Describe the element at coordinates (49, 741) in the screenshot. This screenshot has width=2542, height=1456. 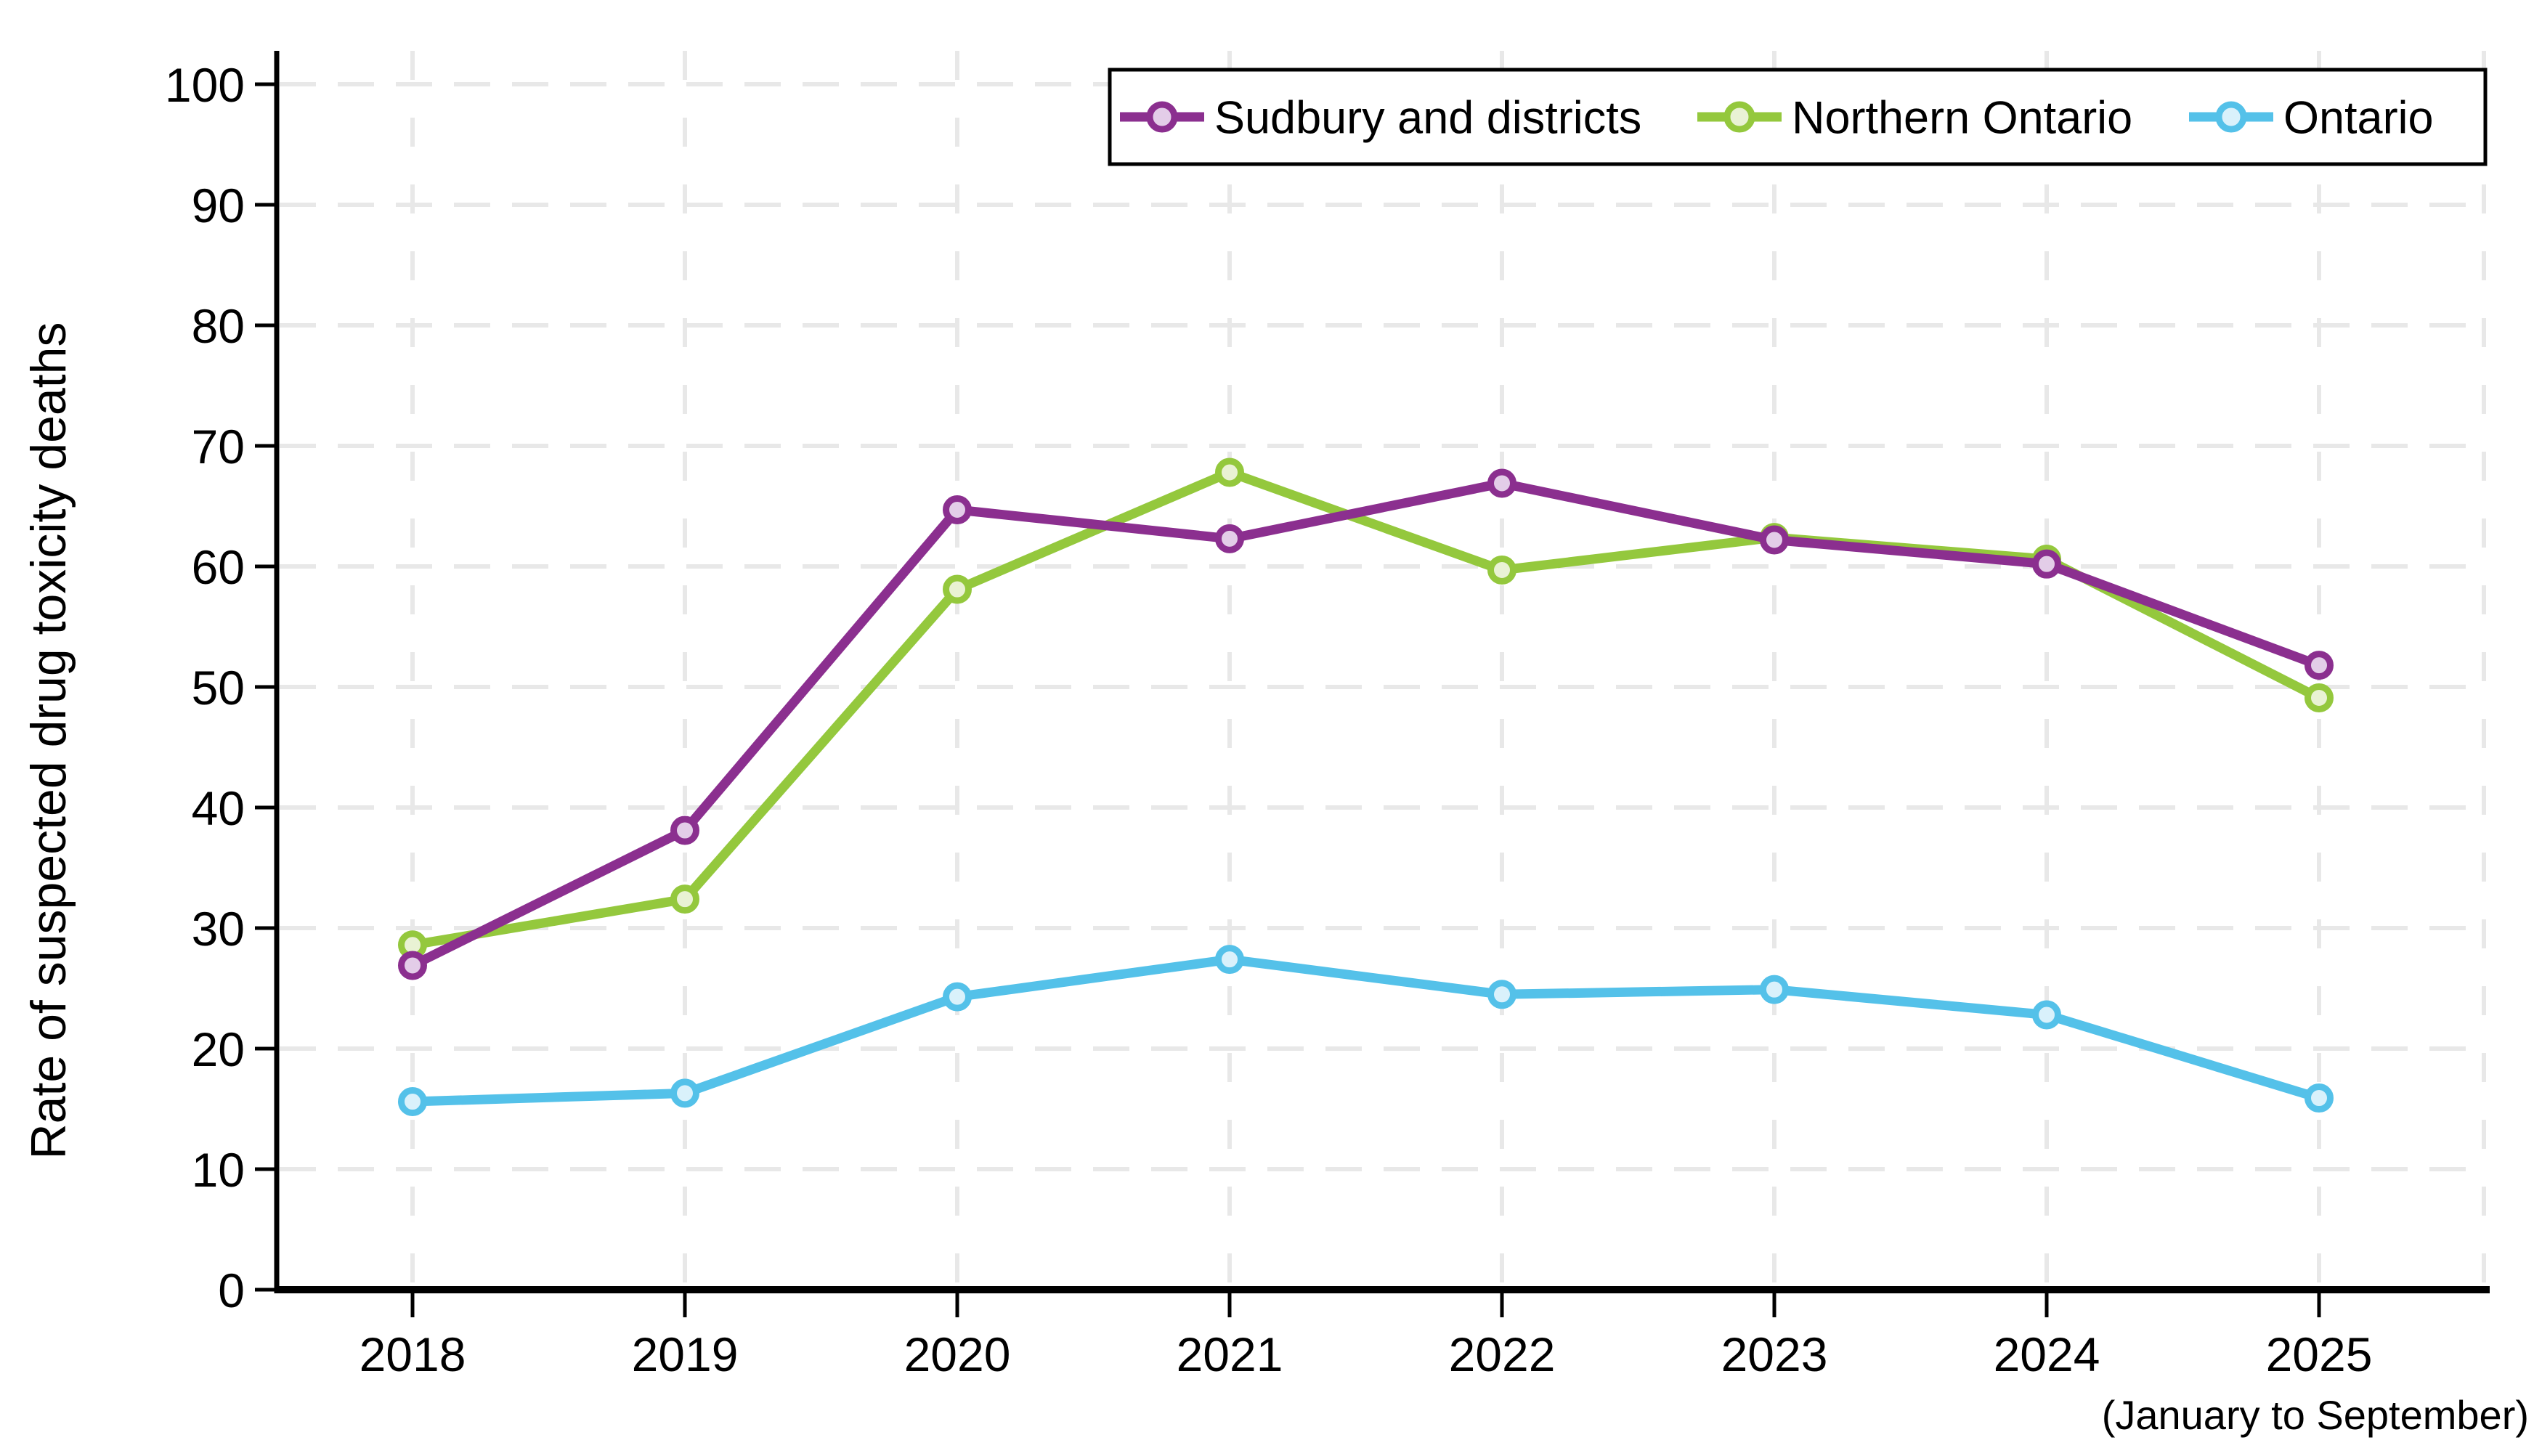
I see `y-axis-title: Rate of suspected drug toxicity deaths` at that location.